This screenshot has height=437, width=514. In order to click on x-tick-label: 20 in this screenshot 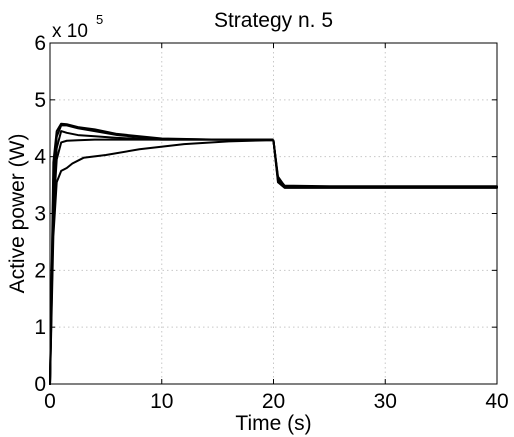, I will do `click(273, 401)`.